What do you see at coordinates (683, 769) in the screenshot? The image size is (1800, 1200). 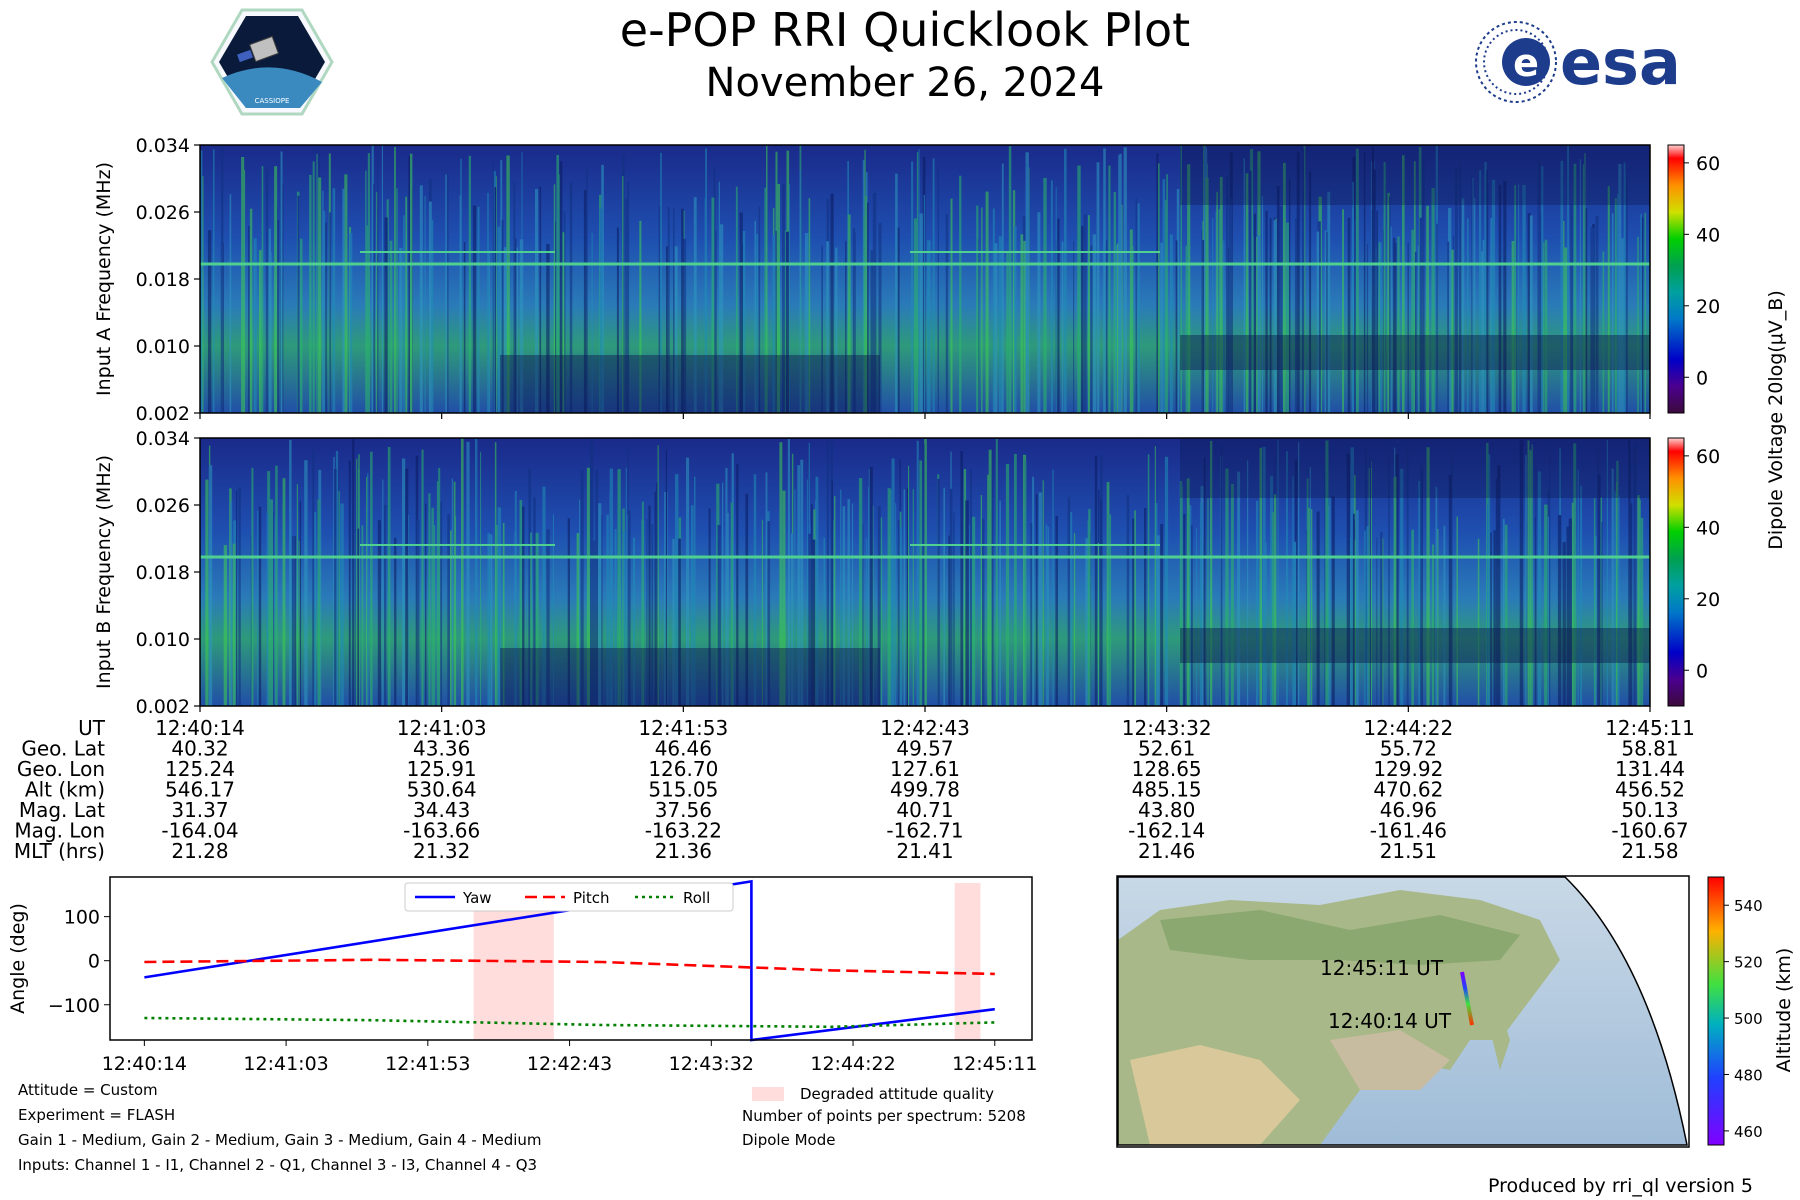 I see `ephemeris-cell: 126.70` at bounding box center [683, 769].